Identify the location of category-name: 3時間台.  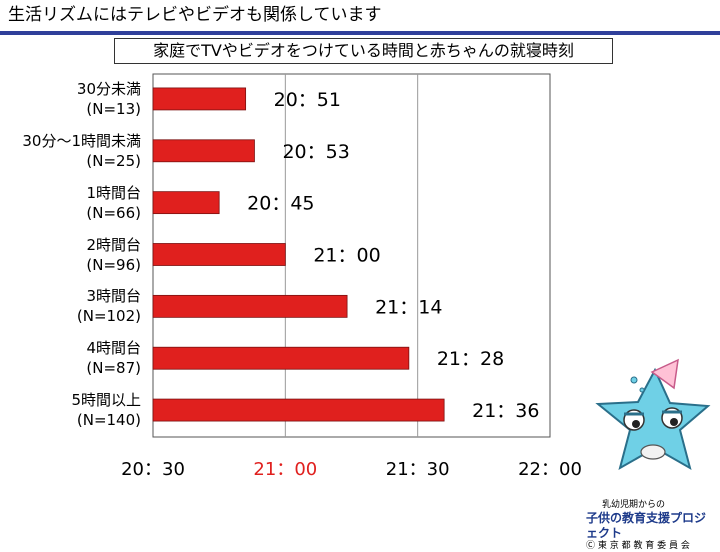
(113, 296).